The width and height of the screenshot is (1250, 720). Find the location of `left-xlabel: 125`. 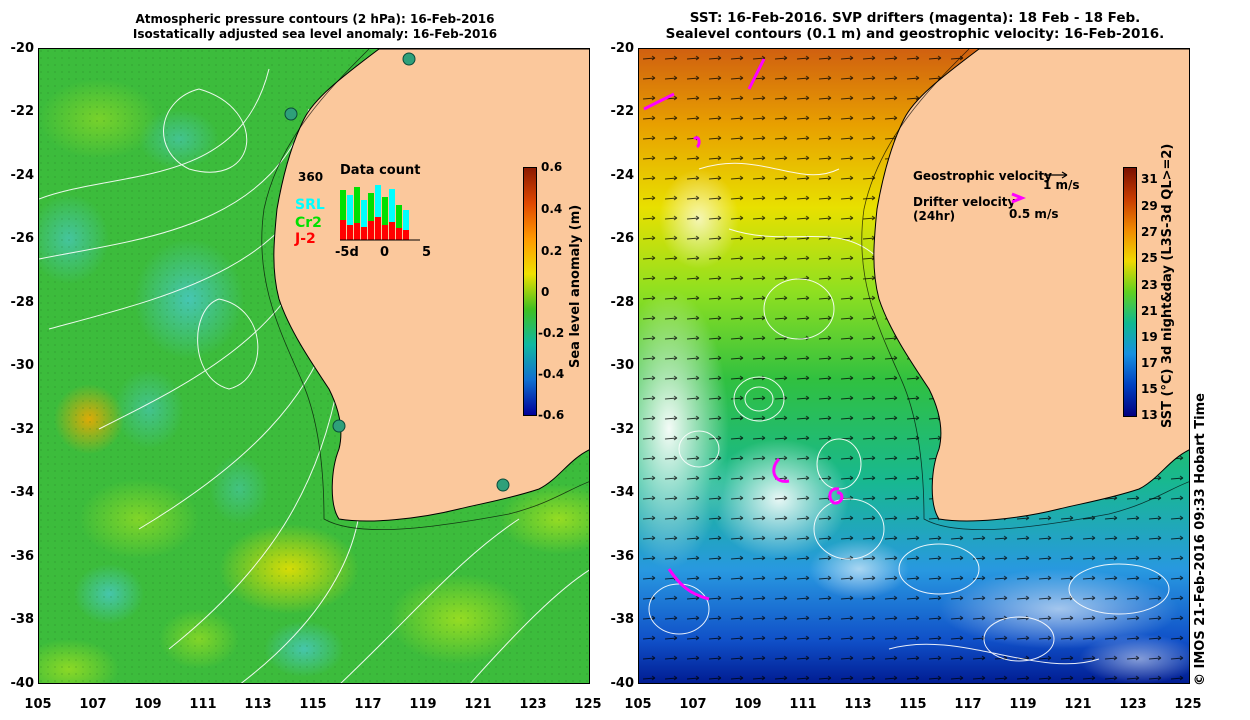

left-xlabel: 125 is located at coordinates (588, 704).